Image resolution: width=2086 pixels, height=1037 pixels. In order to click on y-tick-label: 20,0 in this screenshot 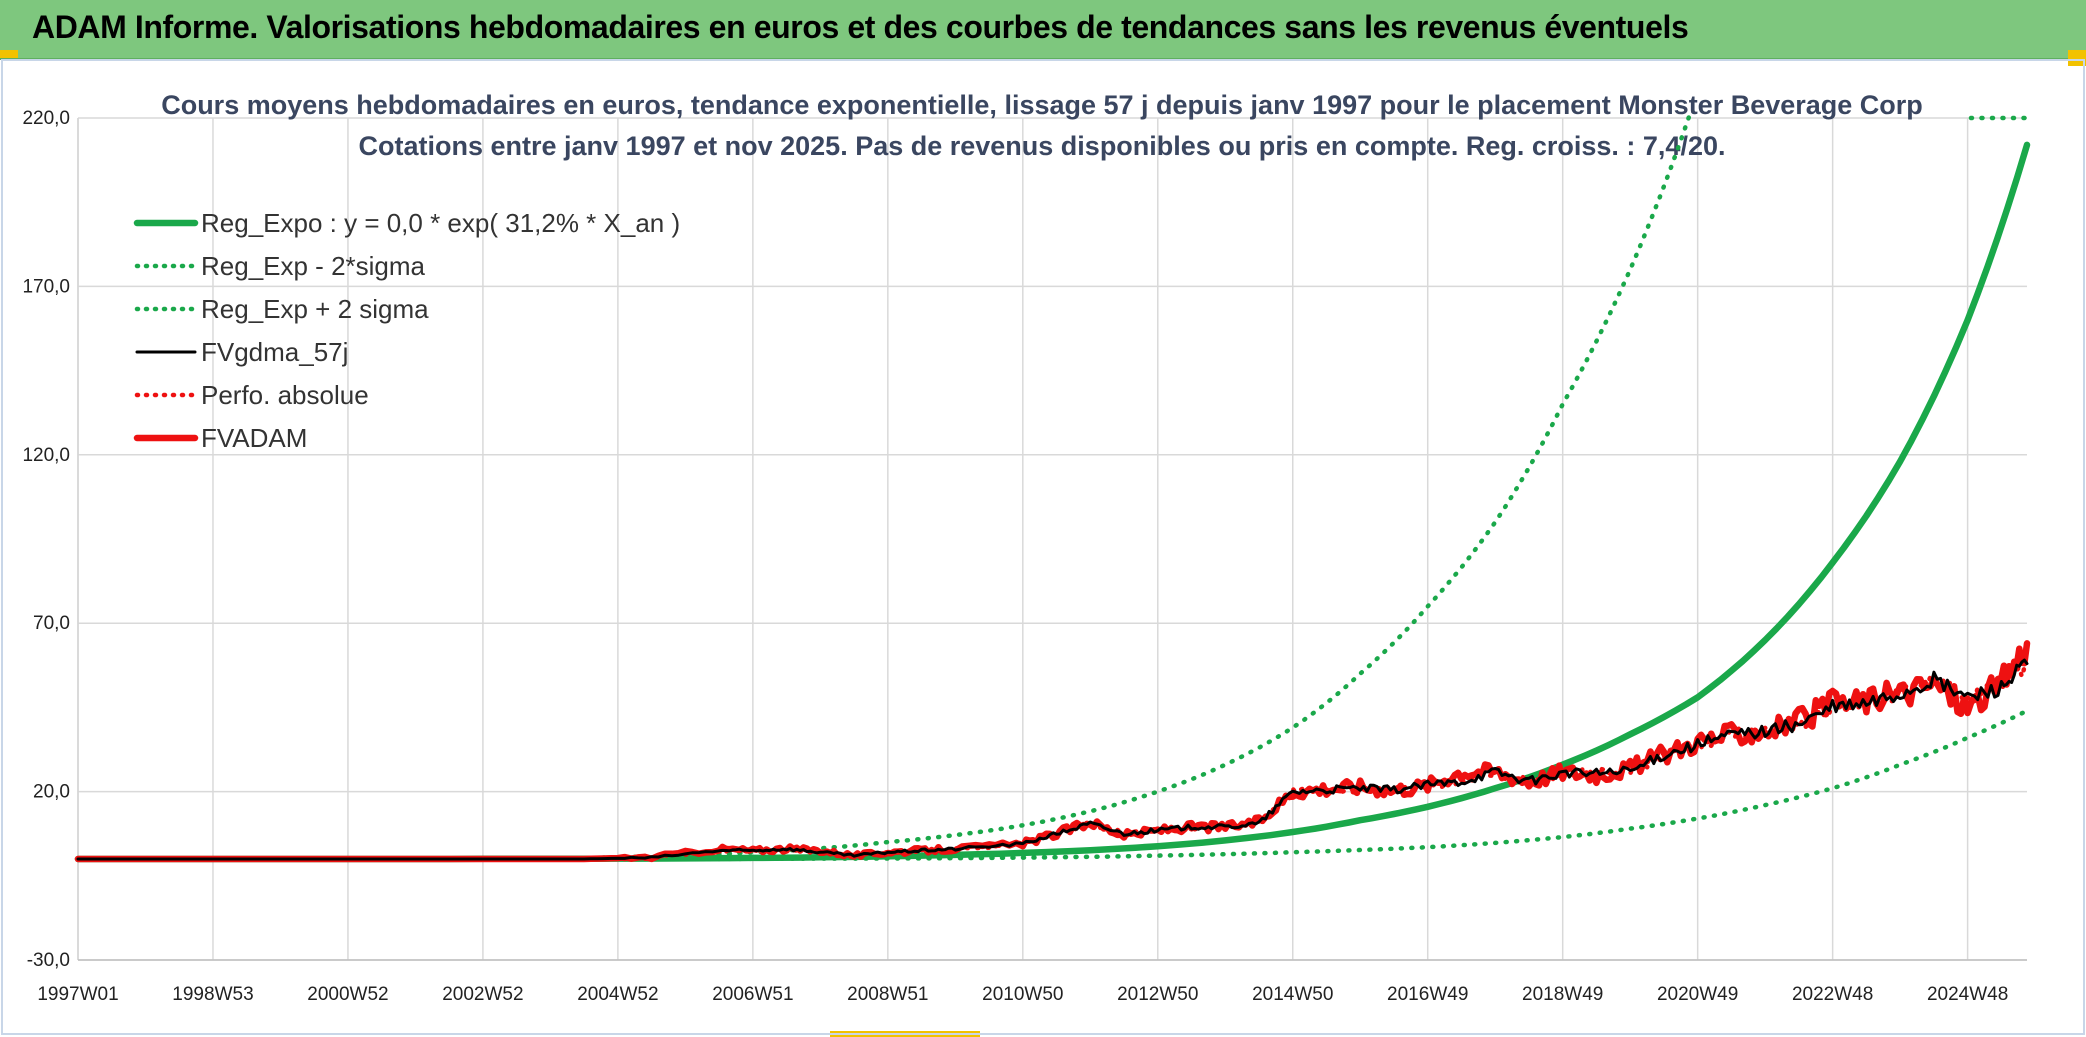, I will do `click(51, 792)`.